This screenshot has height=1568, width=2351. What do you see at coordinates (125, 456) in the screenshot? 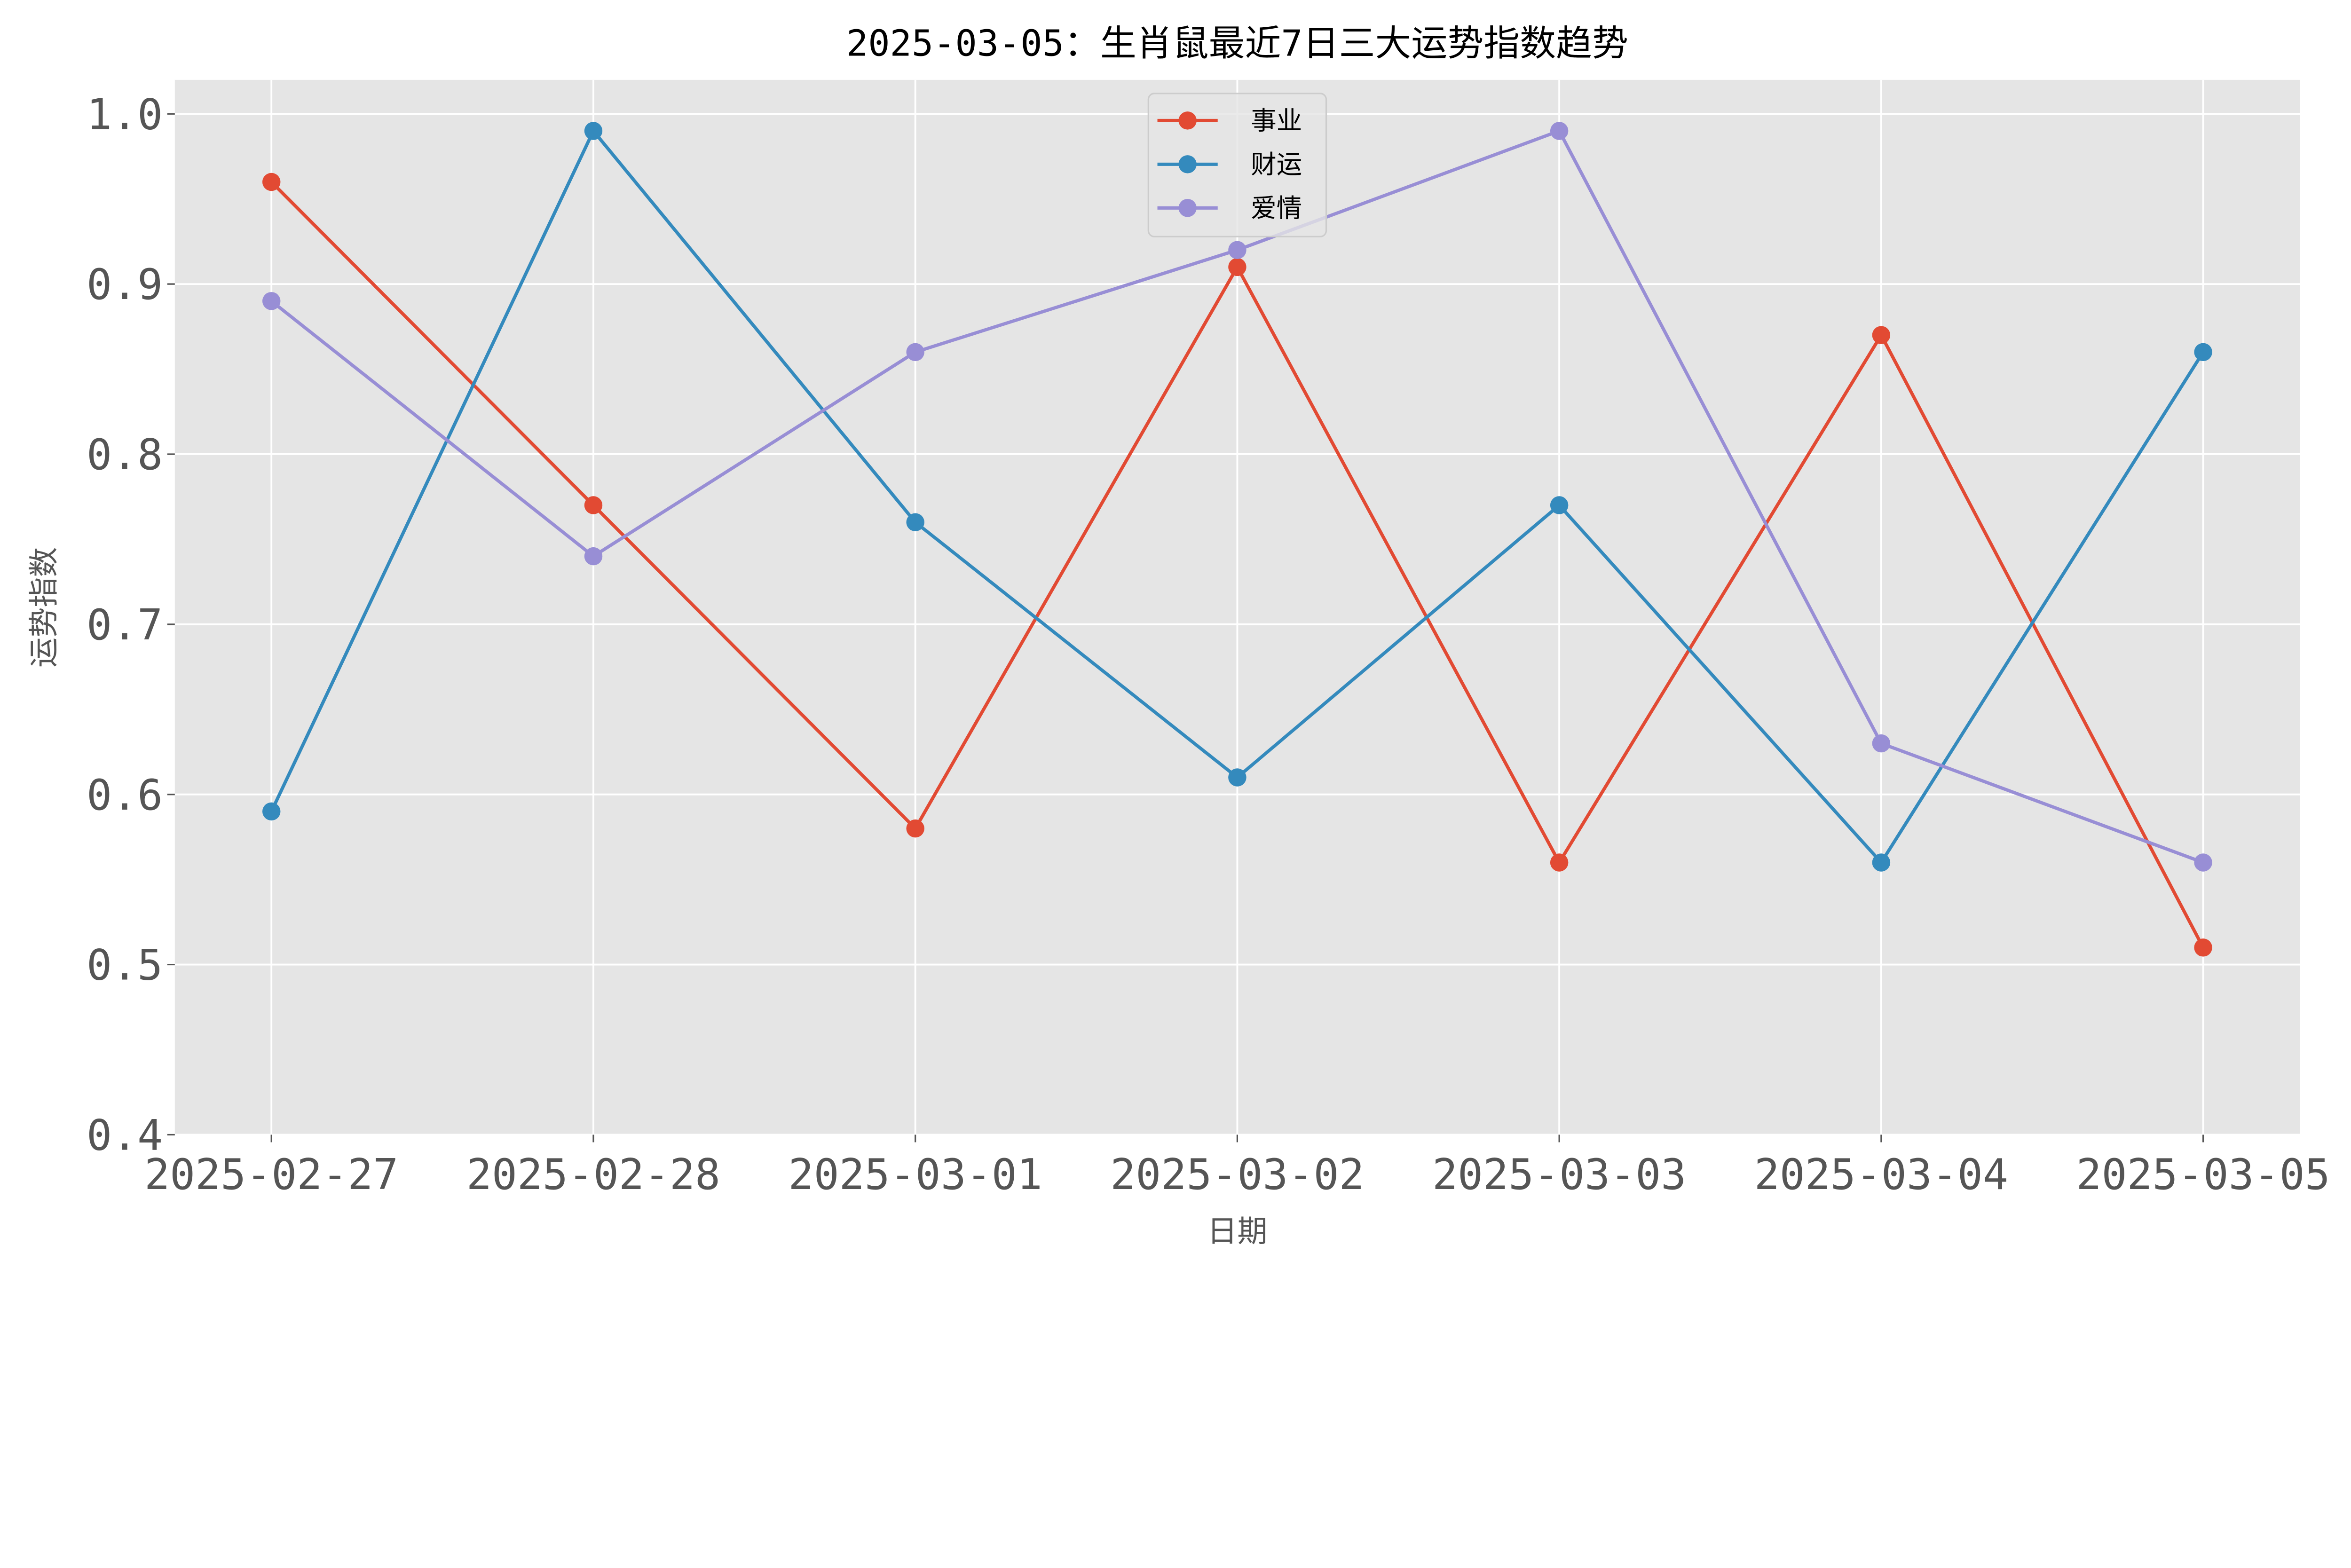
I see `y-tick-label: 0.8` at bounding box center [125, 456].